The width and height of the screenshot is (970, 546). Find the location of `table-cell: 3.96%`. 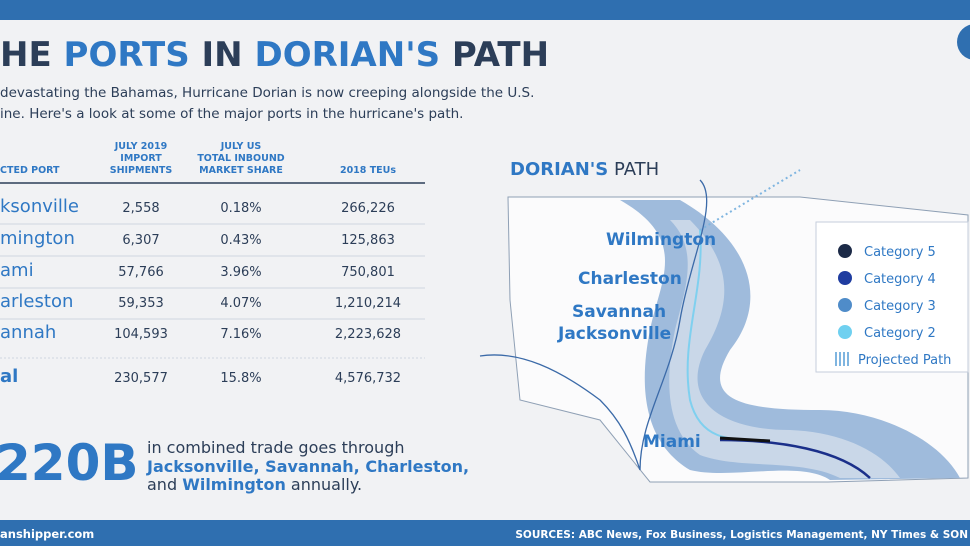

table-cell: 3.96% is located at coordinates (240, 272).